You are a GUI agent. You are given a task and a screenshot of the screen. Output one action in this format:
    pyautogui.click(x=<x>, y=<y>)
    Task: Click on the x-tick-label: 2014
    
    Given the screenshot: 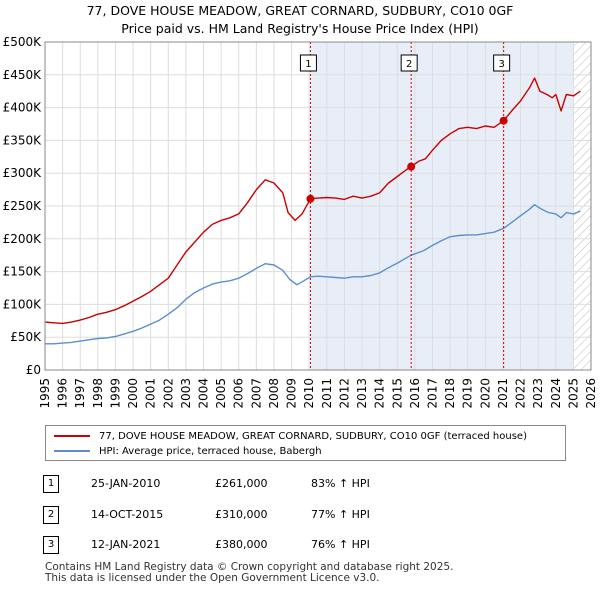 What is the action you would take?
    pyautogui.click(x=380, y=393)
    